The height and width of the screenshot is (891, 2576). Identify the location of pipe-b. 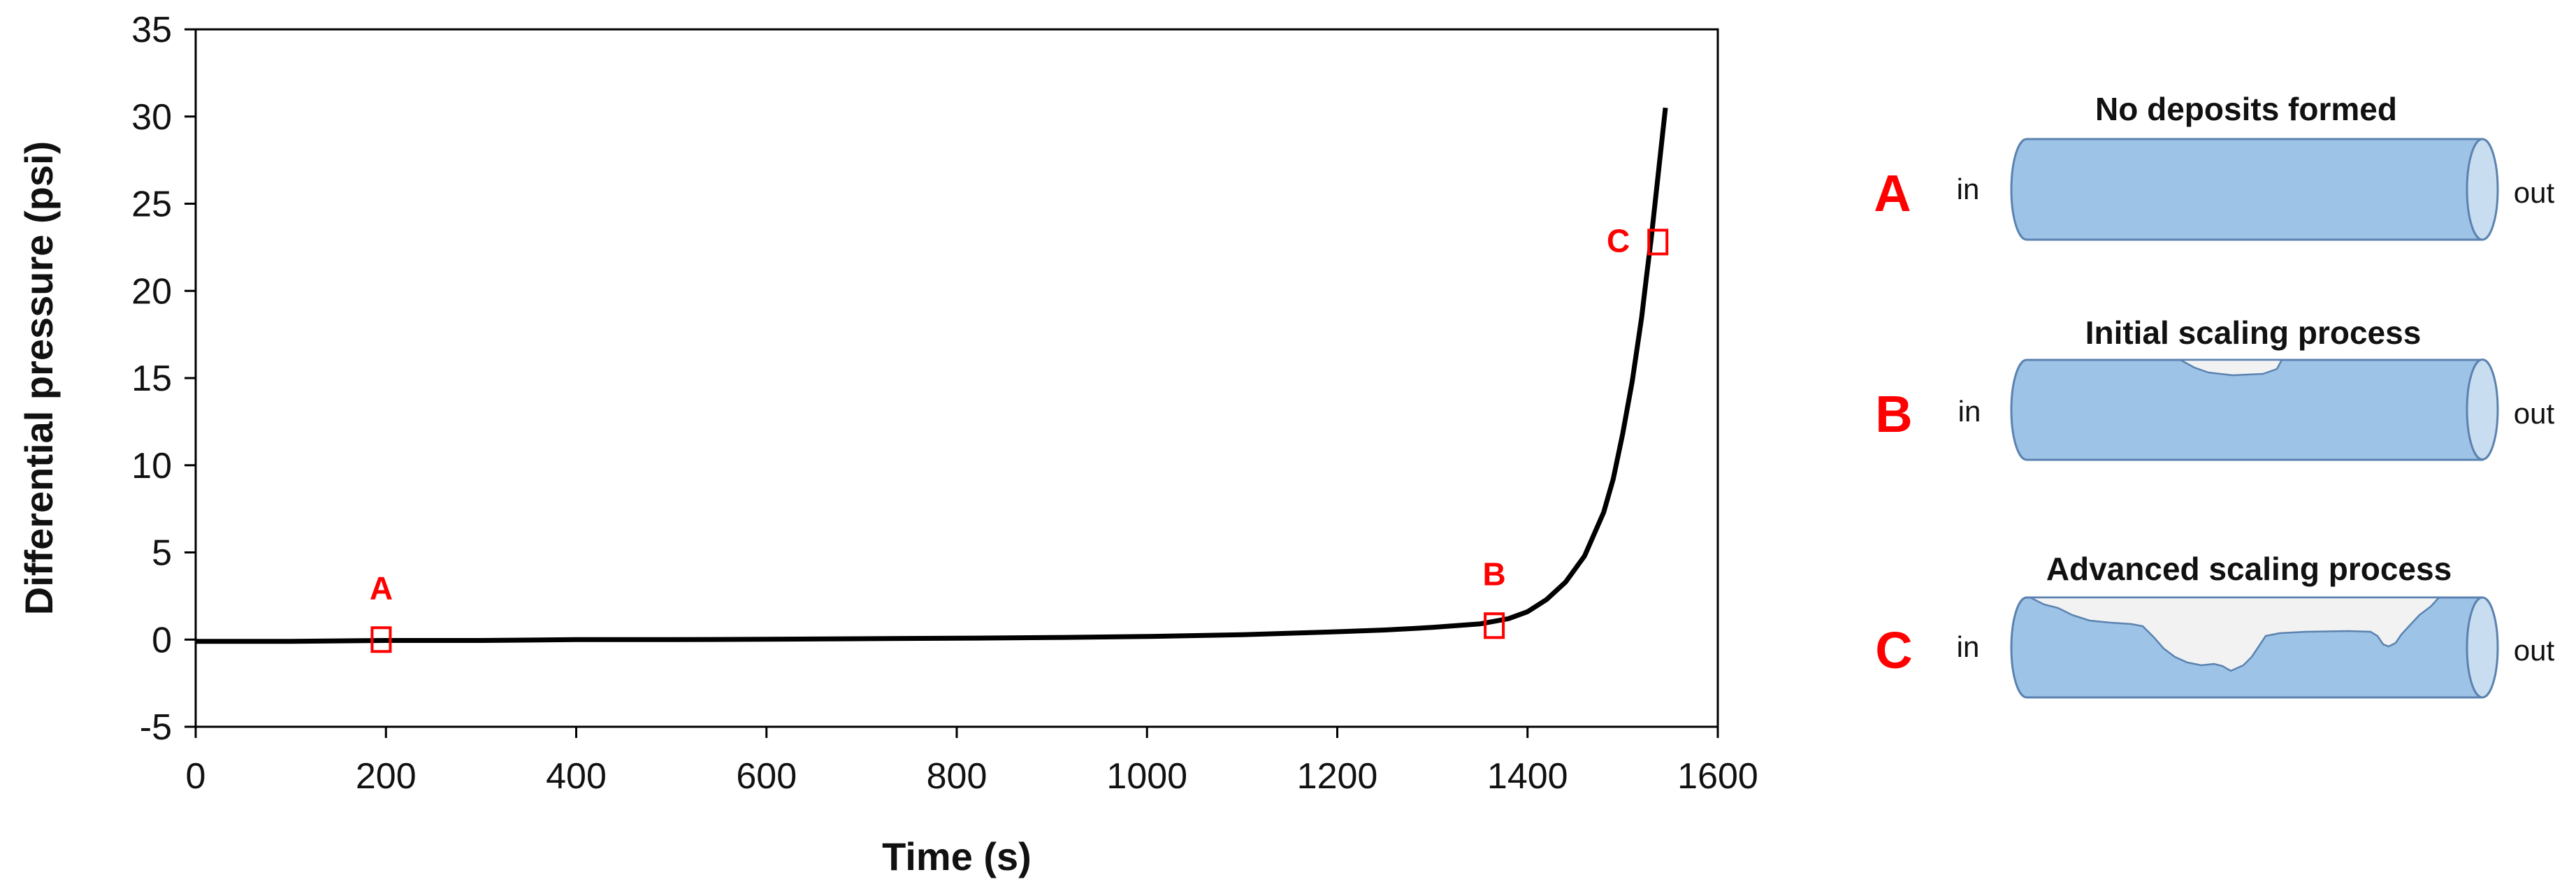
(2247, 409).